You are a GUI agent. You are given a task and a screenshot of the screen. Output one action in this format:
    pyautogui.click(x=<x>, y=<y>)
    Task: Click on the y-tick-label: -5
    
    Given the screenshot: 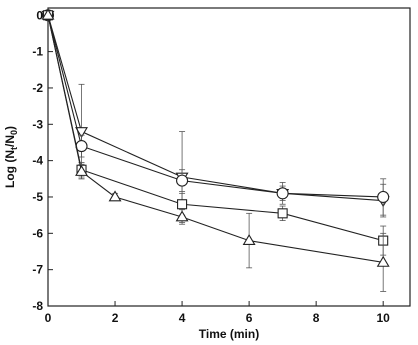 What is the action you would take?
    pyautogui.click(x=37, y=197)
    